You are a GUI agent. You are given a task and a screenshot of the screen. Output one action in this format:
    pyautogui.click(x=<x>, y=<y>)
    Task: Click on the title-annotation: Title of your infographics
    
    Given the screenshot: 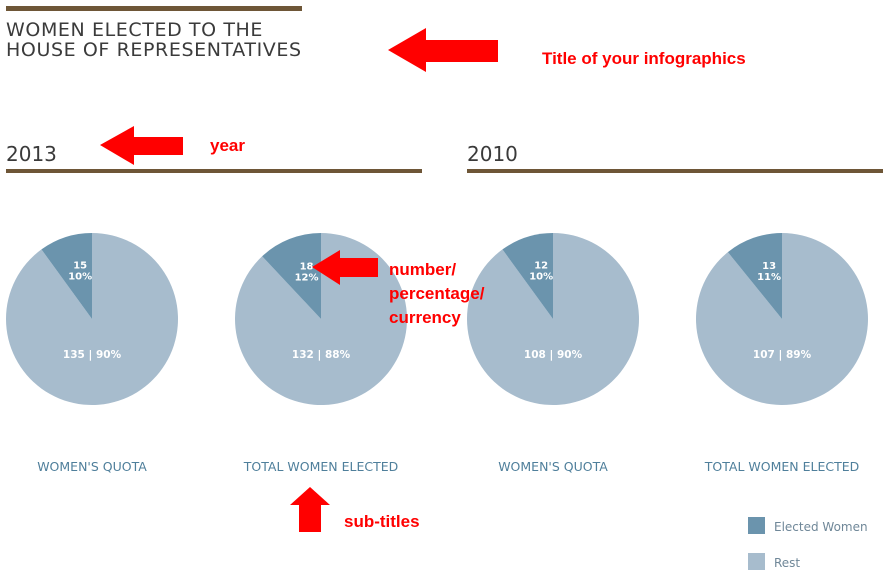 What is the action you would take?
    pyautogui.click(x=644, y=58)
    